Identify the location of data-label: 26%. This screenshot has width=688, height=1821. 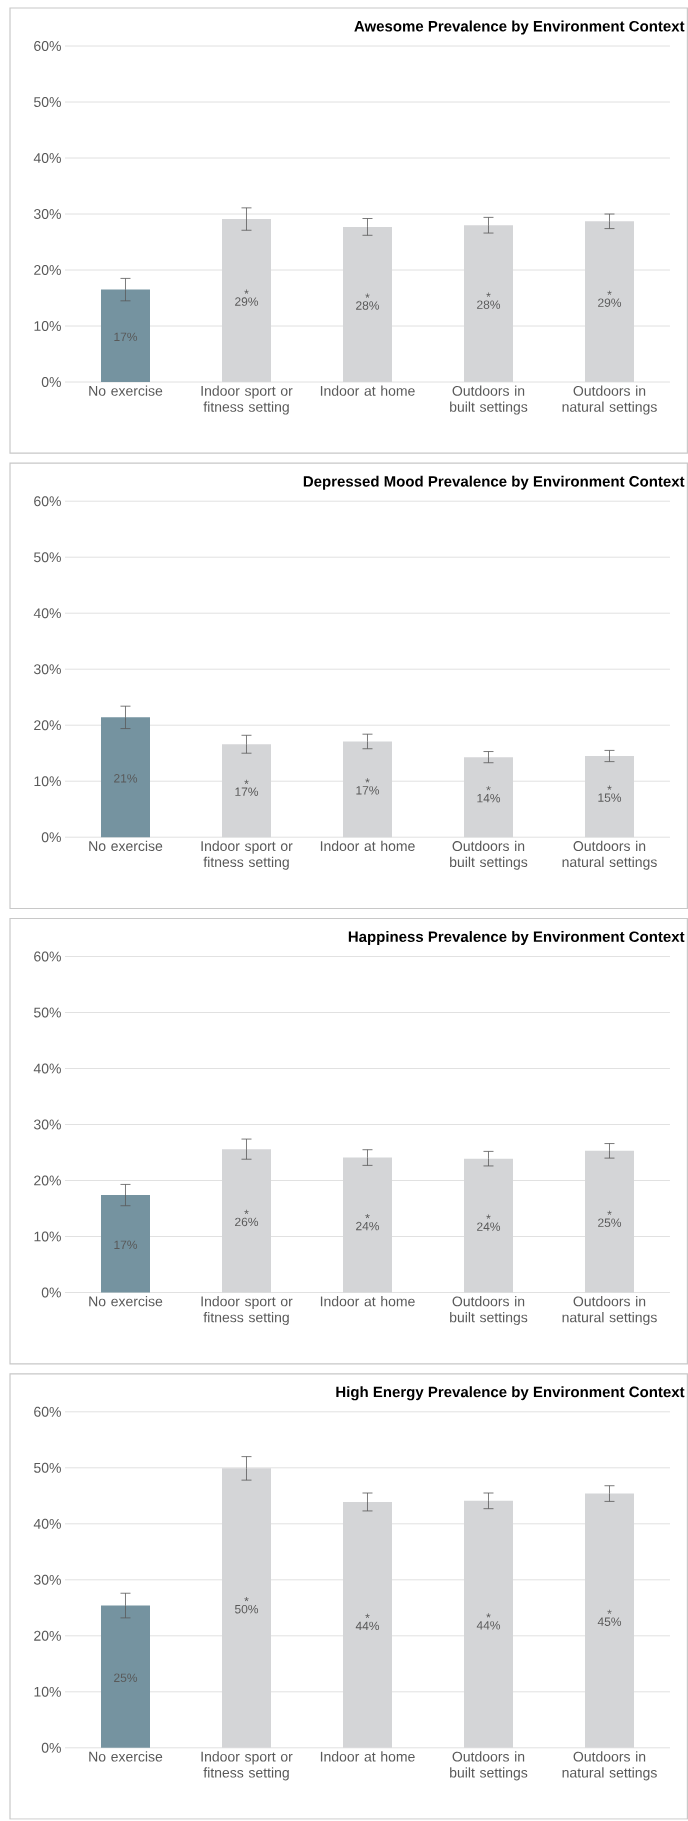
(247, 1222).